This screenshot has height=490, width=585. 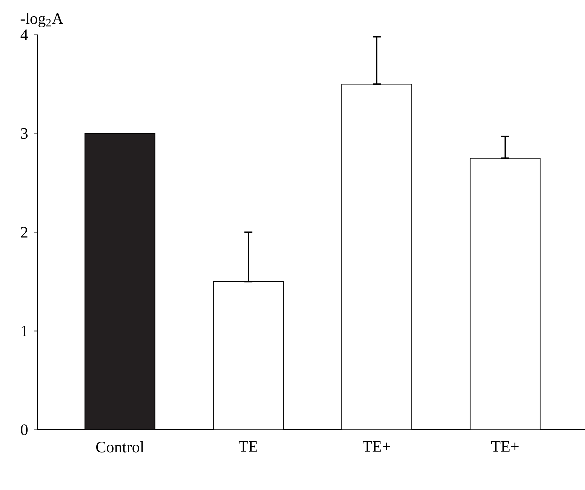 I want to click on y-axis-title: -log$_{2}$A, so click(x=42, y=20).